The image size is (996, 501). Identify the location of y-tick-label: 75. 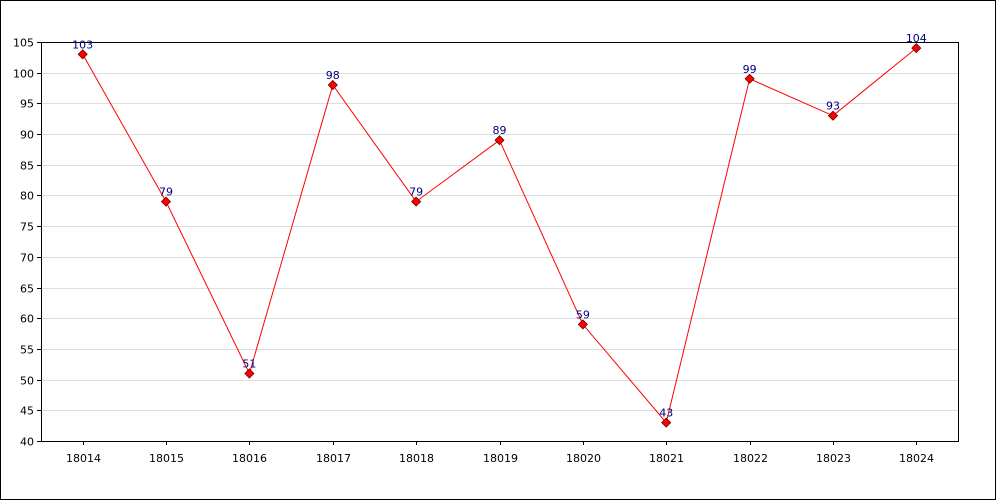
(27, 227).